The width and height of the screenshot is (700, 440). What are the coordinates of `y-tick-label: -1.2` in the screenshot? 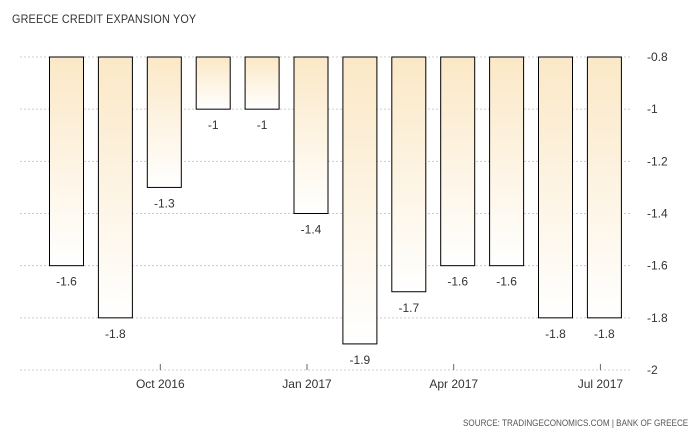 It's located at (657, 161).